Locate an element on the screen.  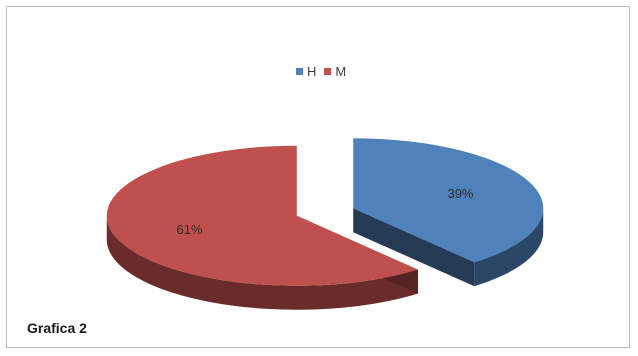
legend-label-m: M is located at coordinates (341, 71).